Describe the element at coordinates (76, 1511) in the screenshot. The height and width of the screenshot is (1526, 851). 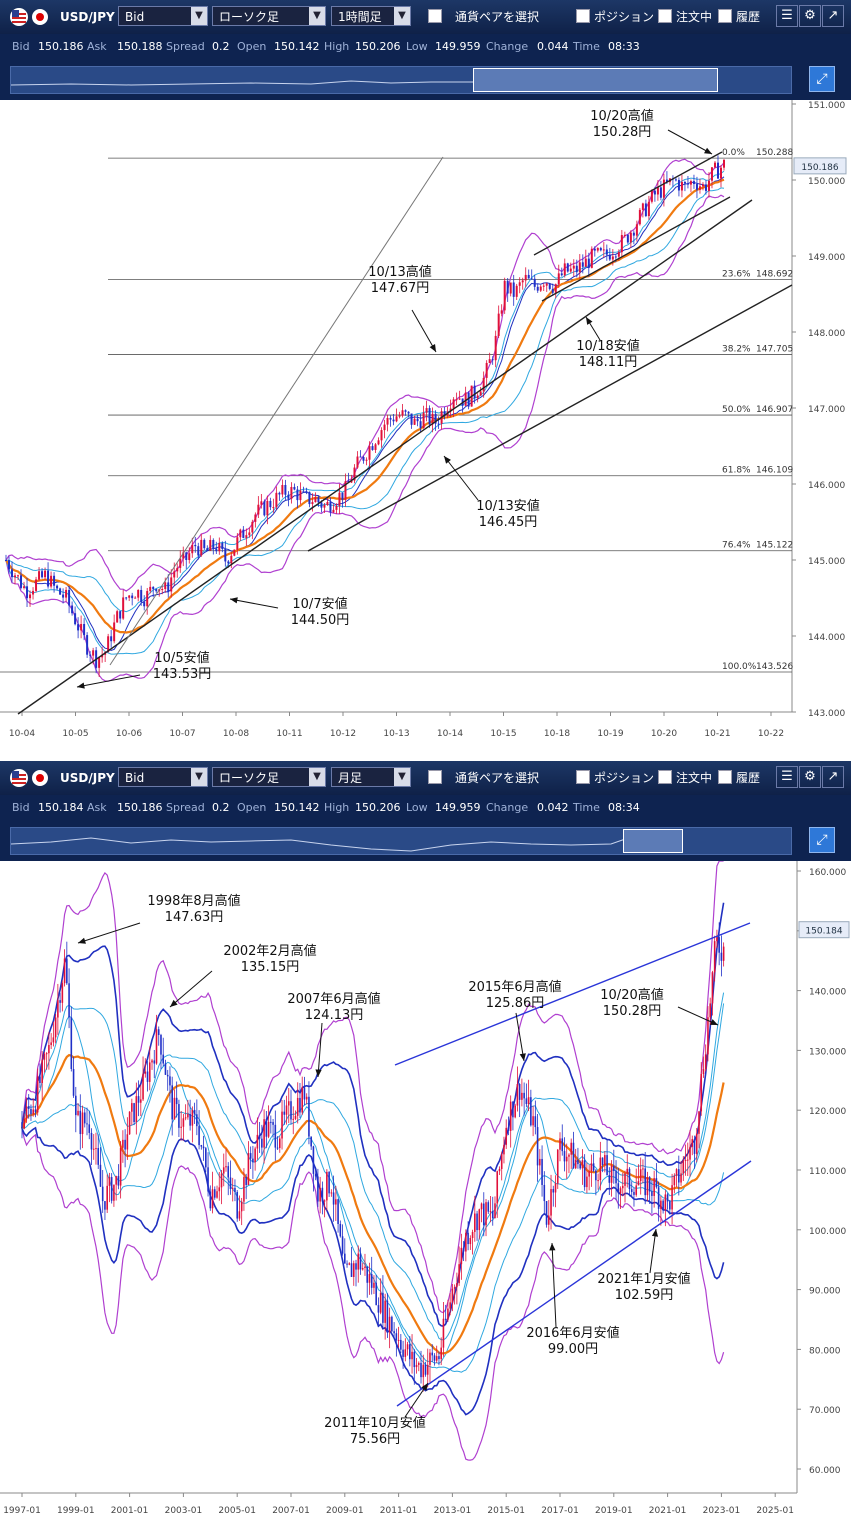
I see `x-tick-label: 1999-01` at that location.